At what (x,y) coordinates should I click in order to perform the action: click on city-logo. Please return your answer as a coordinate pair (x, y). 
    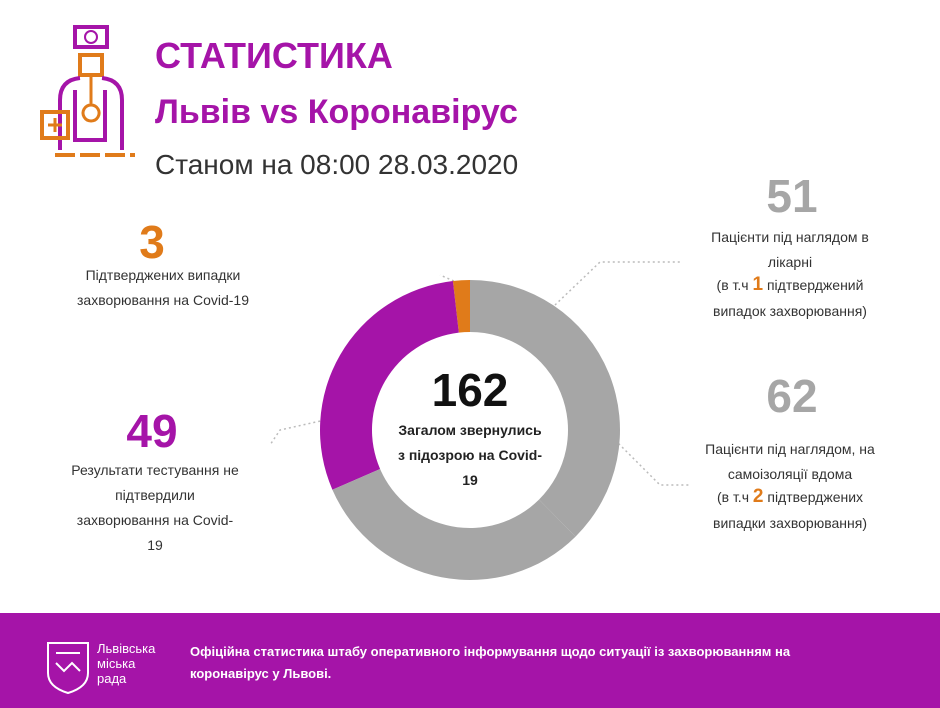
    Looking at the image, I should click on (68, 668).